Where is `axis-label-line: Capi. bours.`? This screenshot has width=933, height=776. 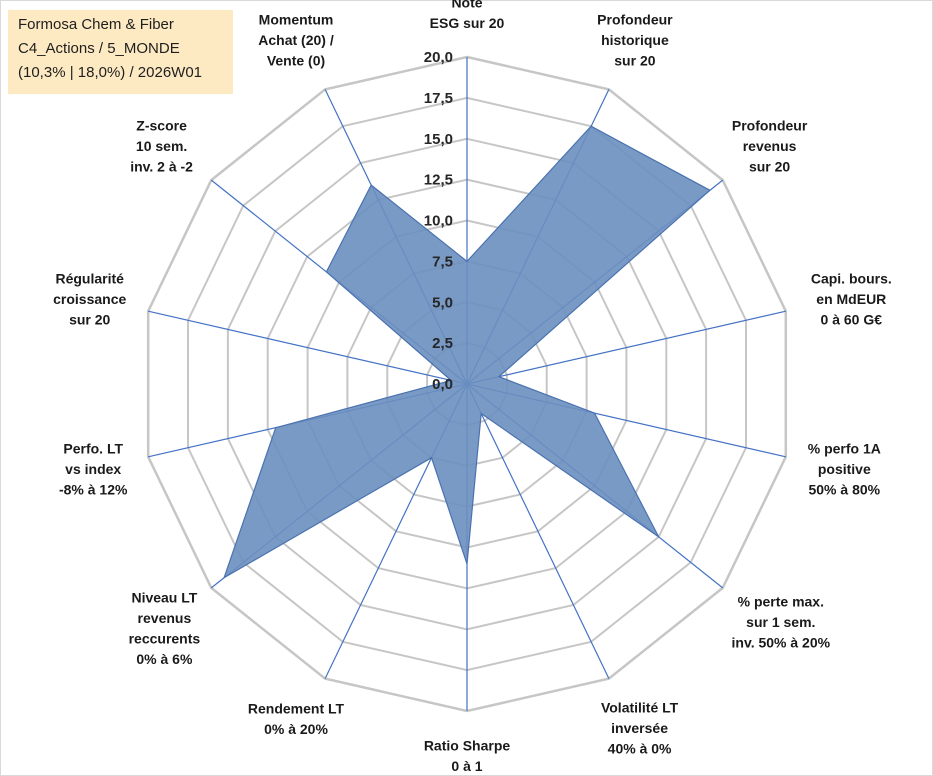
axis-label-line: Capi. bours. is located at coordinates (851, 279).